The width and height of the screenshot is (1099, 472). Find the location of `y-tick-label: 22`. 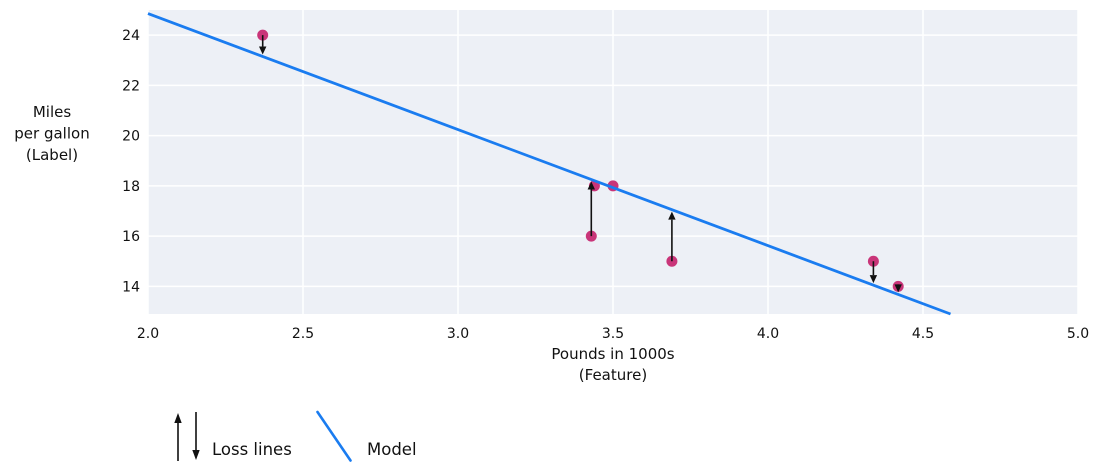

y-tick-label: 22 is located at coordinates (131, 86).